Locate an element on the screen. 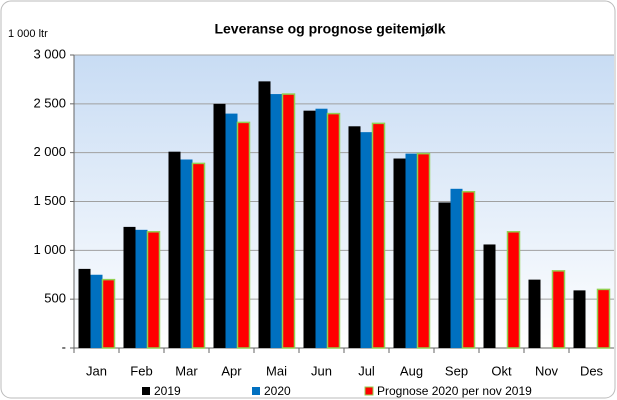 The height and width of the screenshot is (400, 617). y-tick-label: 2 500 is located at coordinates (49, 102).